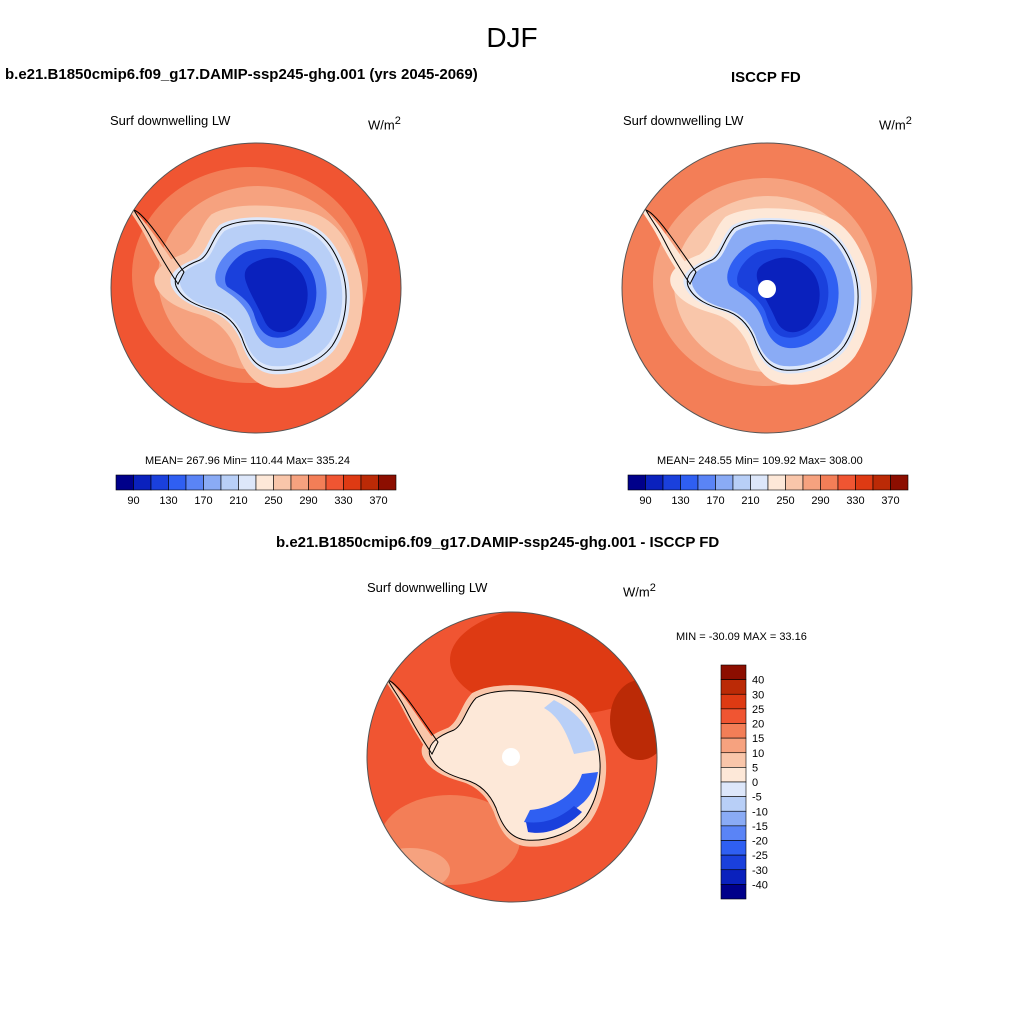 The height and width of the screenshot is (1024, 1024). I want to click on model-colorbar-tick-label: 290, so click(308, 501).